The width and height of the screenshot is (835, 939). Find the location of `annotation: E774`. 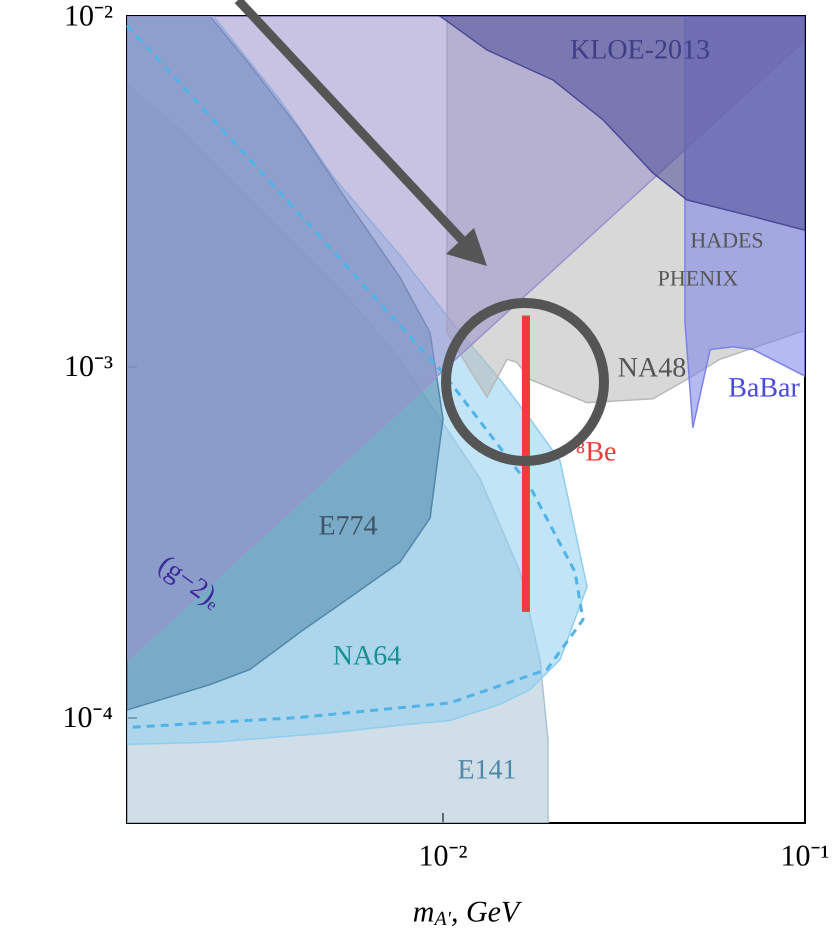

annotation: E774 is located at coordinates (348, 526).